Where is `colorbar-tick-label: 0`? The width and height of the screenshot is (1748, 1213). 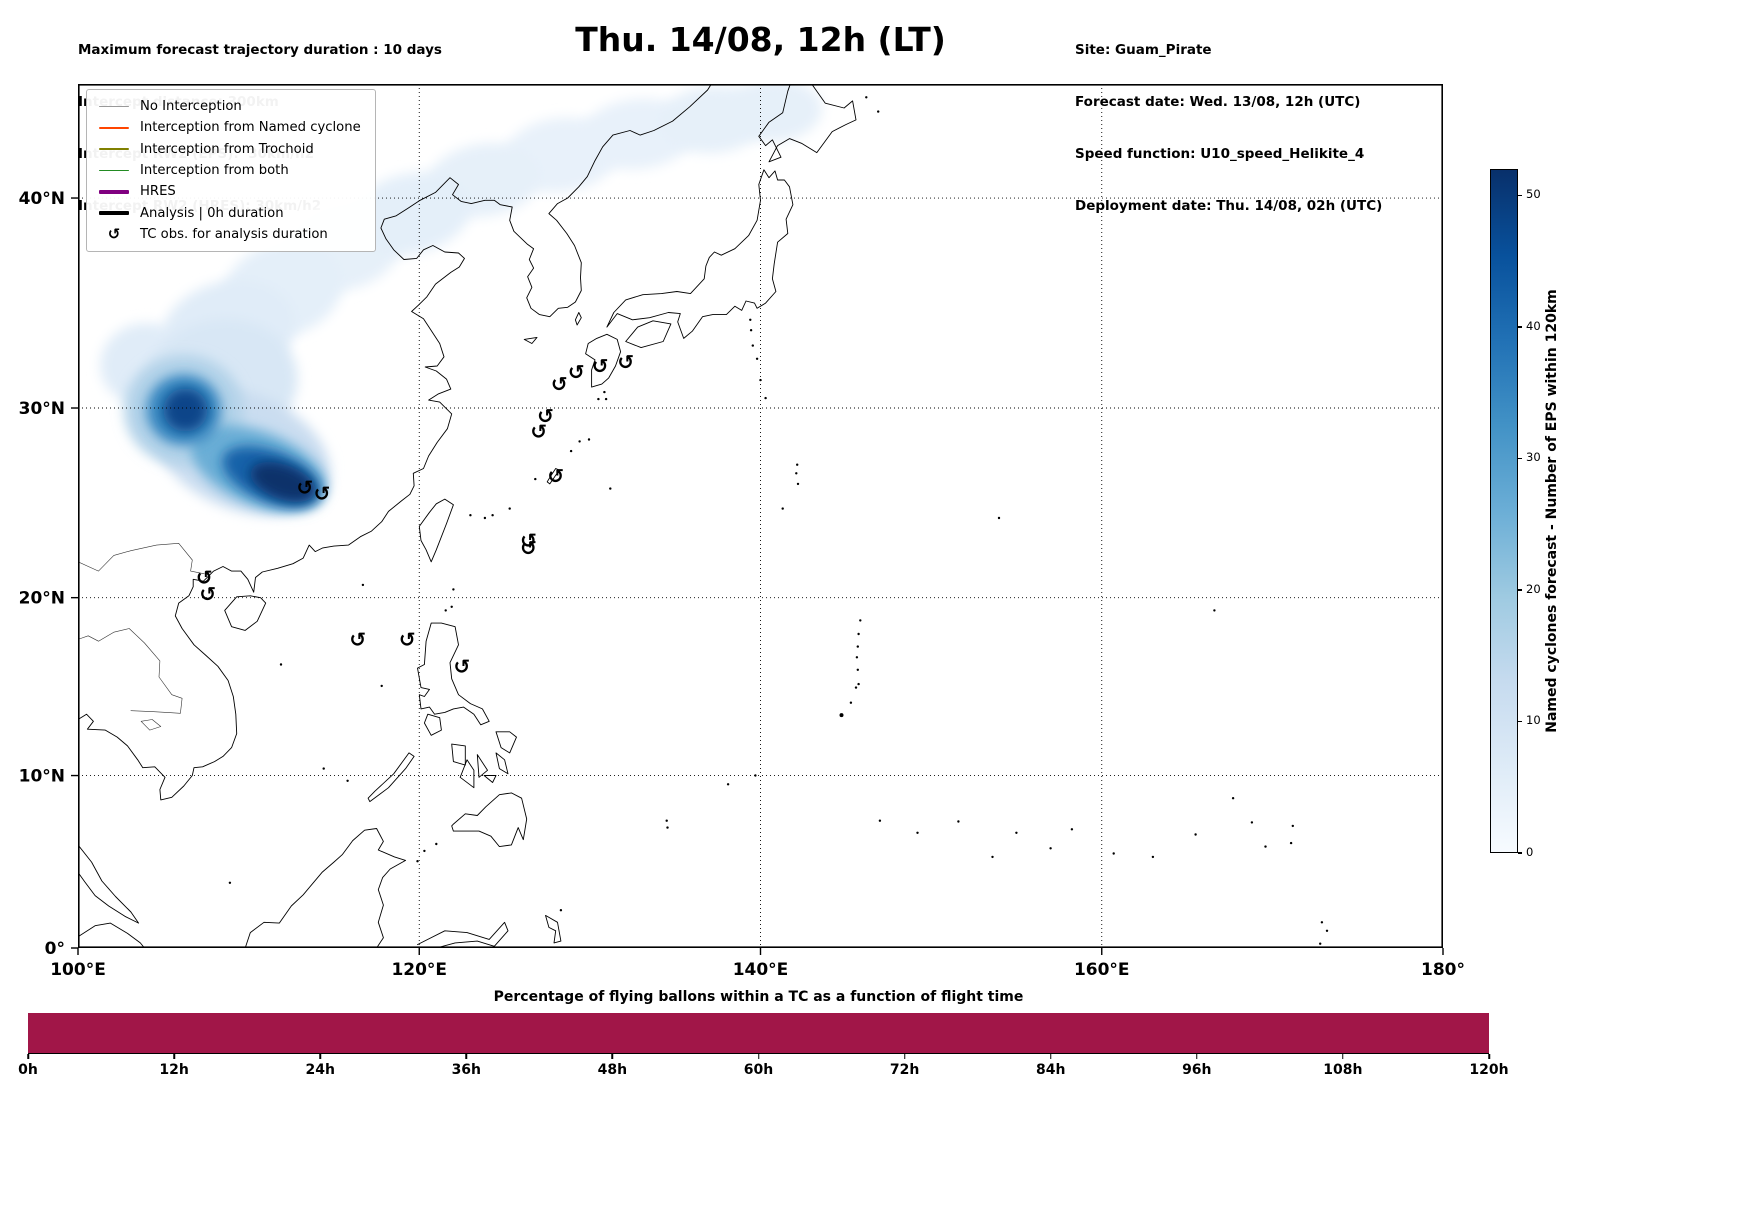
colorbar-tick-label: 0 is located at coordinates (1530, 852).